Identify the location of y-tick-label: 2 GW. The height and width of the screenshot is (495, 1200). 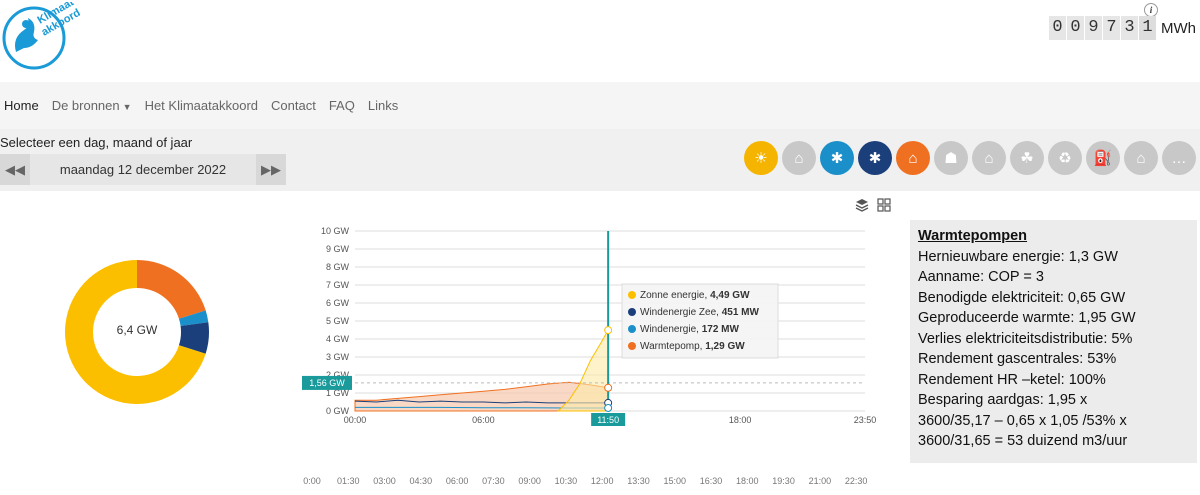
(338, 375).